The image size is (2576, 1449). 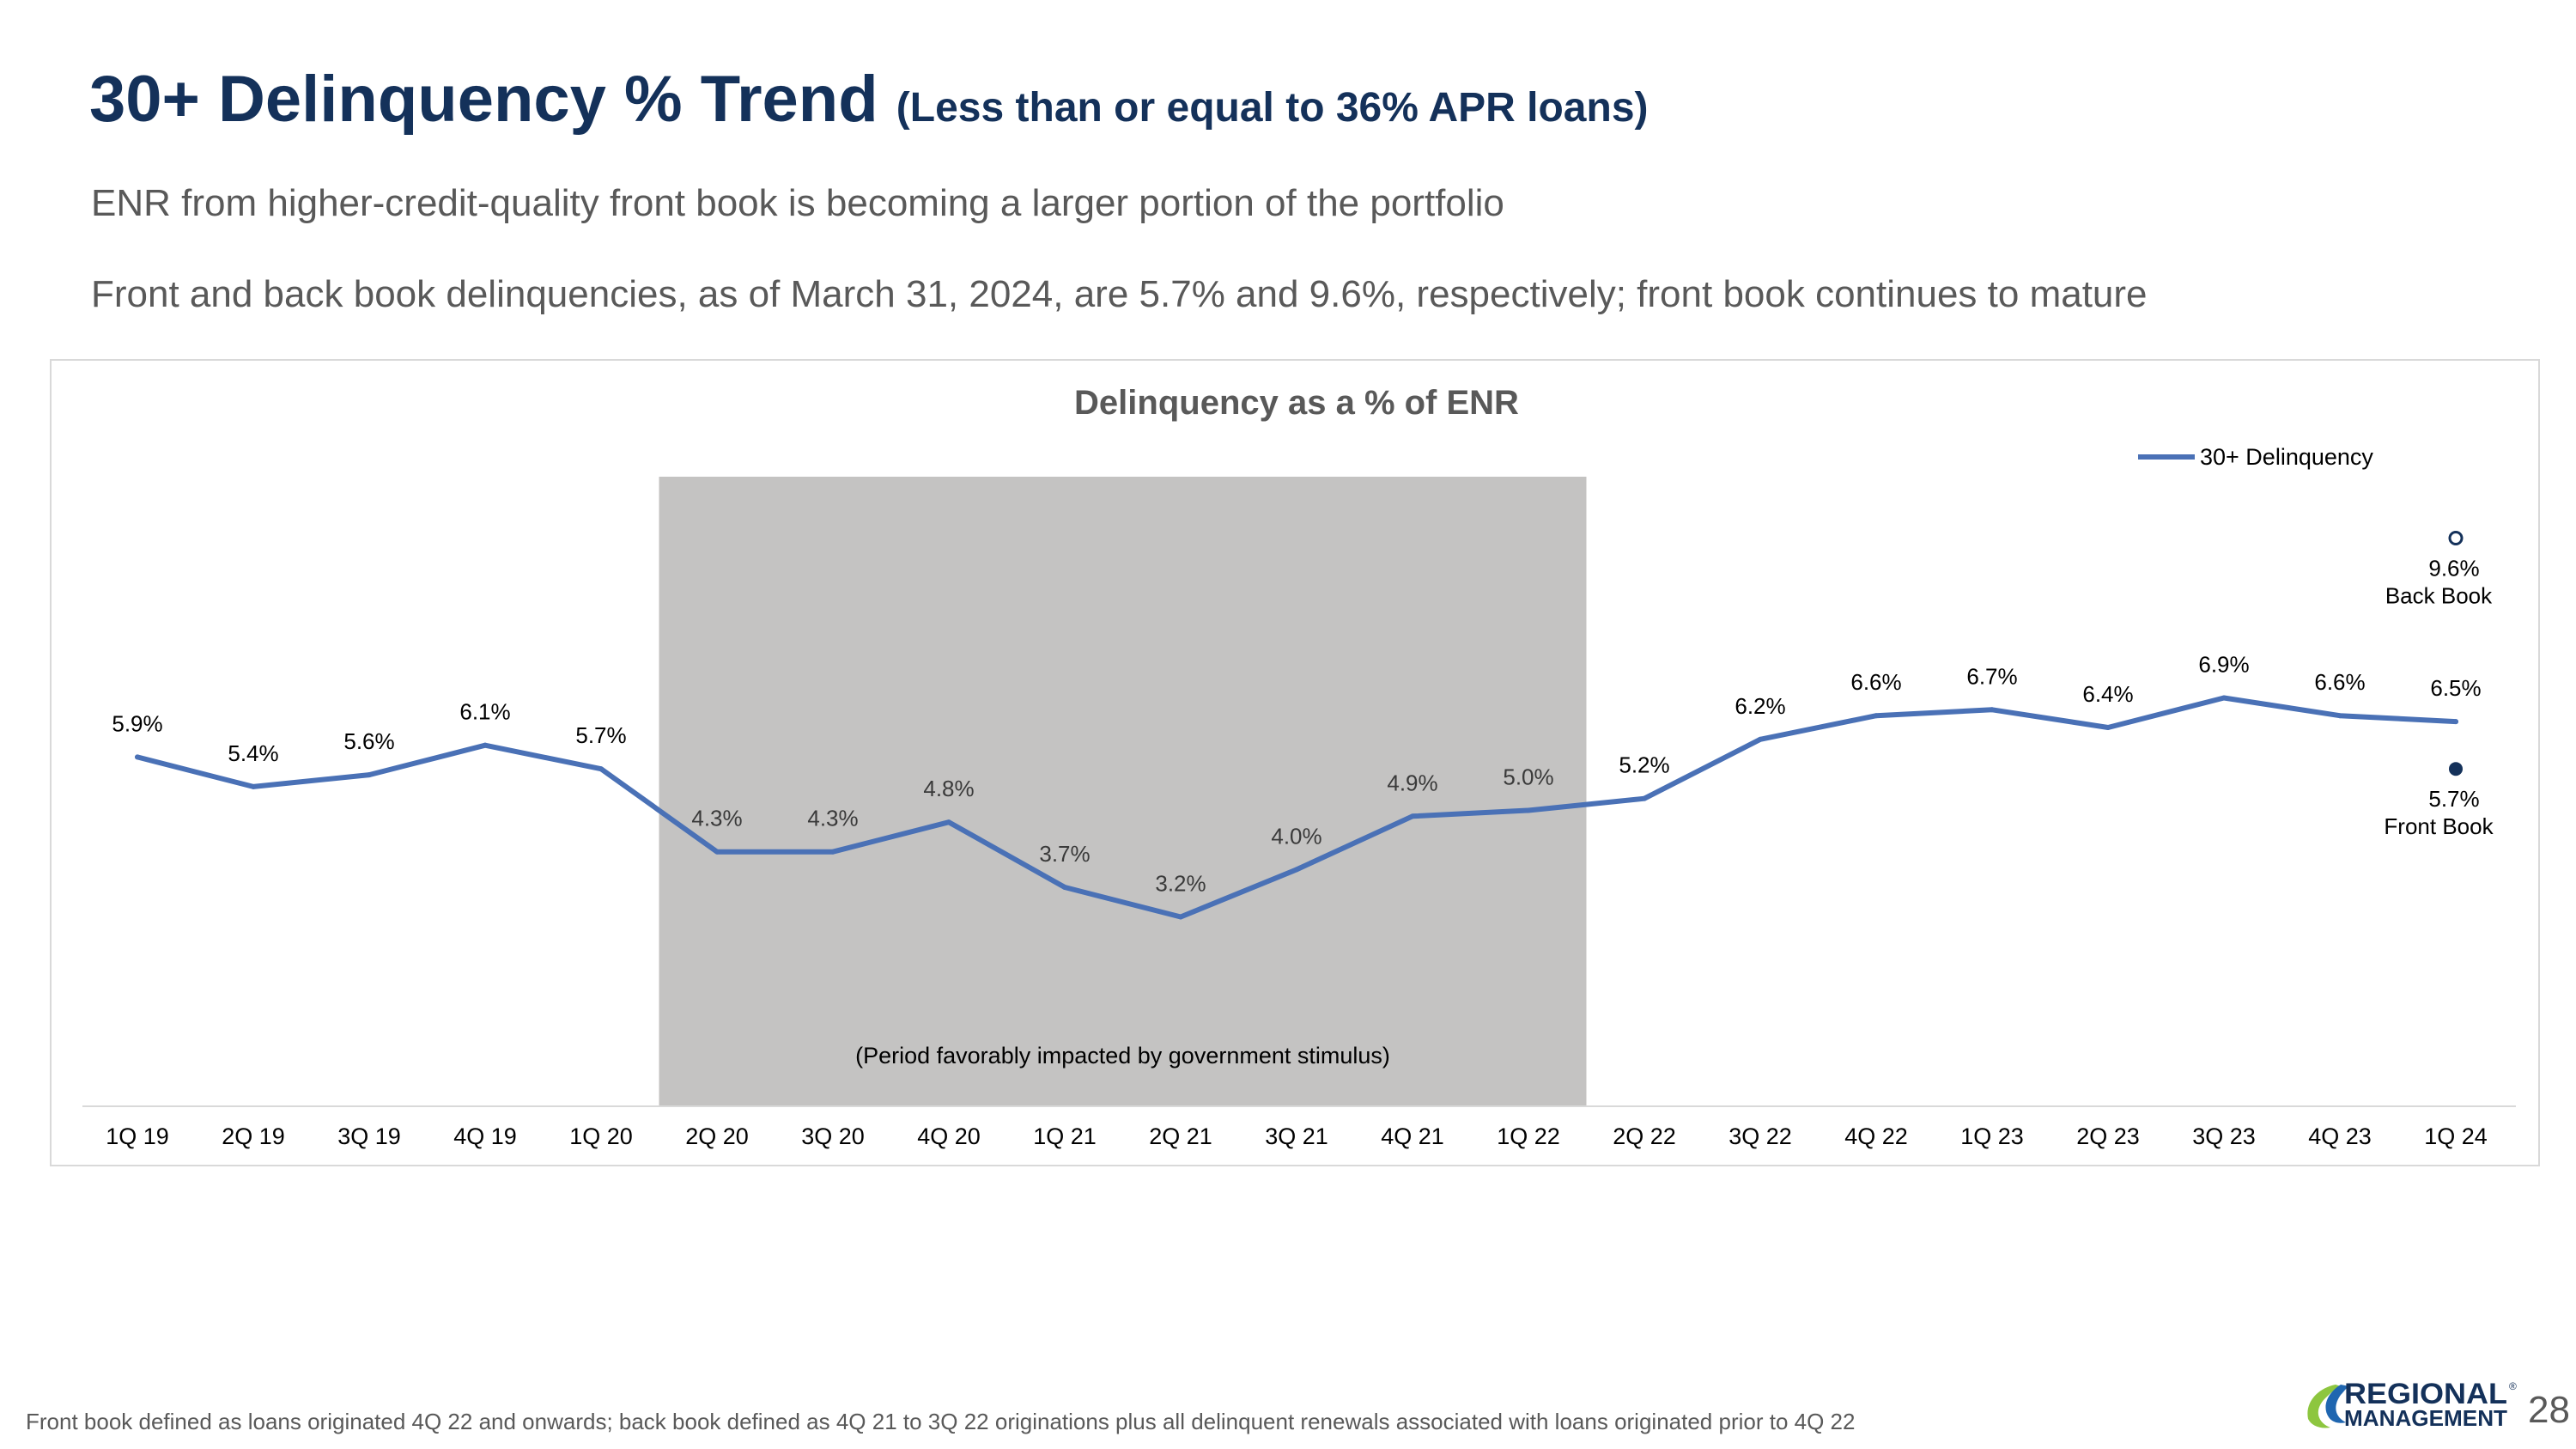 What do you see at coordinates (2456, 537) in the screenshot?
I see `back-book-marker` at bounding box center [2456, 537].